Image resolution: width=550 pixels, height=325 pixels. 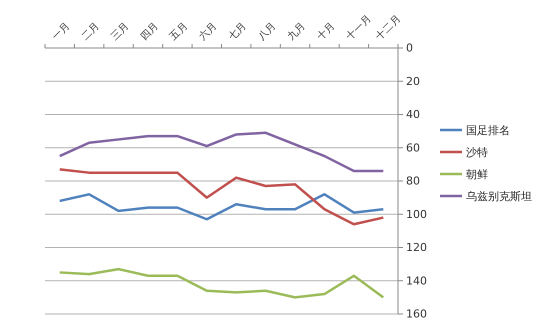 What do you see at coordinates (416, 214) in the screenshot?
I see `y-tick-label: 100` at bounding box center [416, 214].